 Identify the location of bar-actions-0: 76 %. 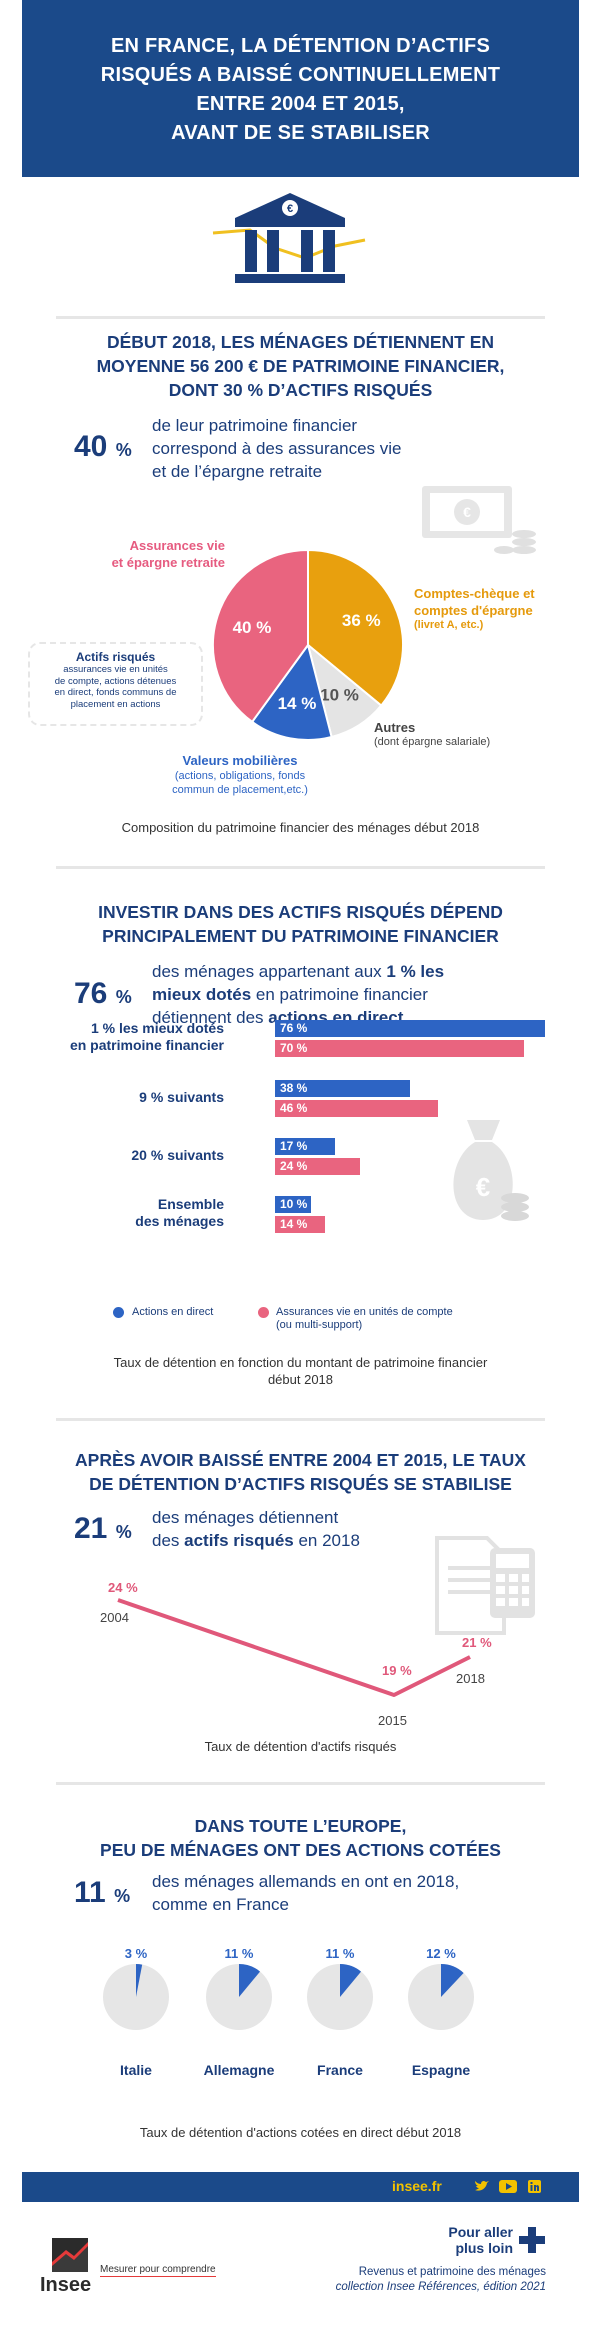
(410, 1028).